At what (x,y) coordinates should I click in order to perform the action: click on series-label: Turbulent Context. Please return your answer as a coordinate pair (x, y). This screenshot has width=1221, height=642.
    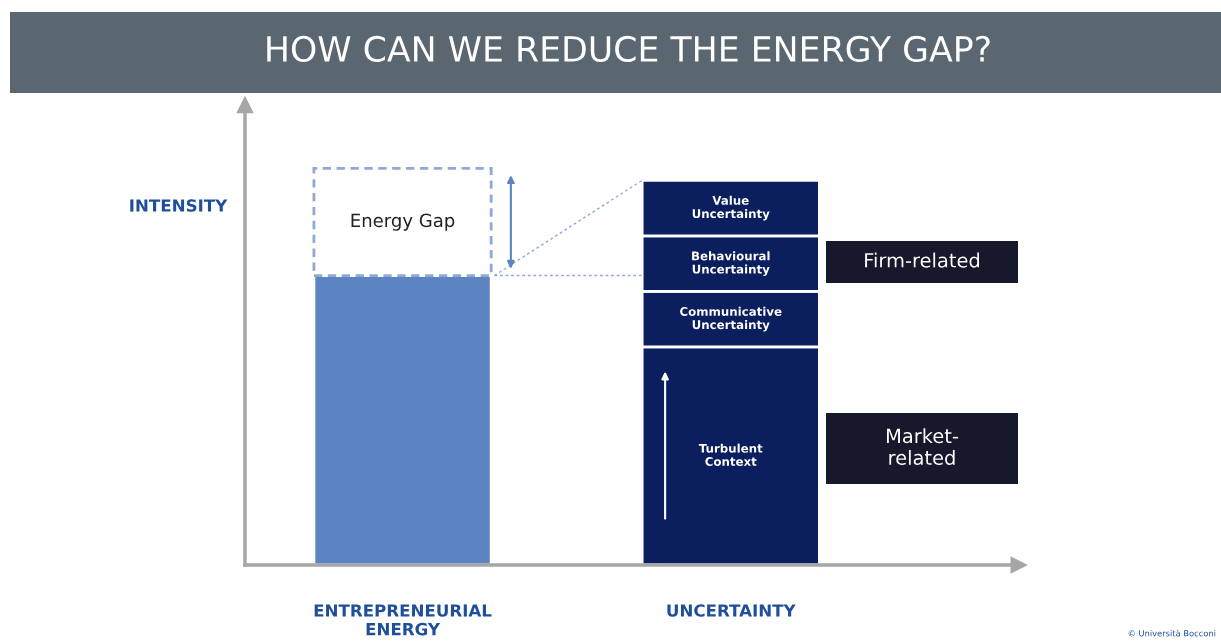
    Looking at the image, I should click on (730, 454).